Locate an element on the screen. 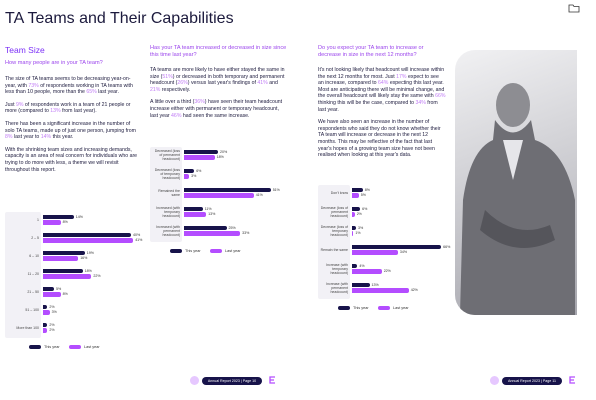  highlight: 65% is located at coordinates (91, 92).